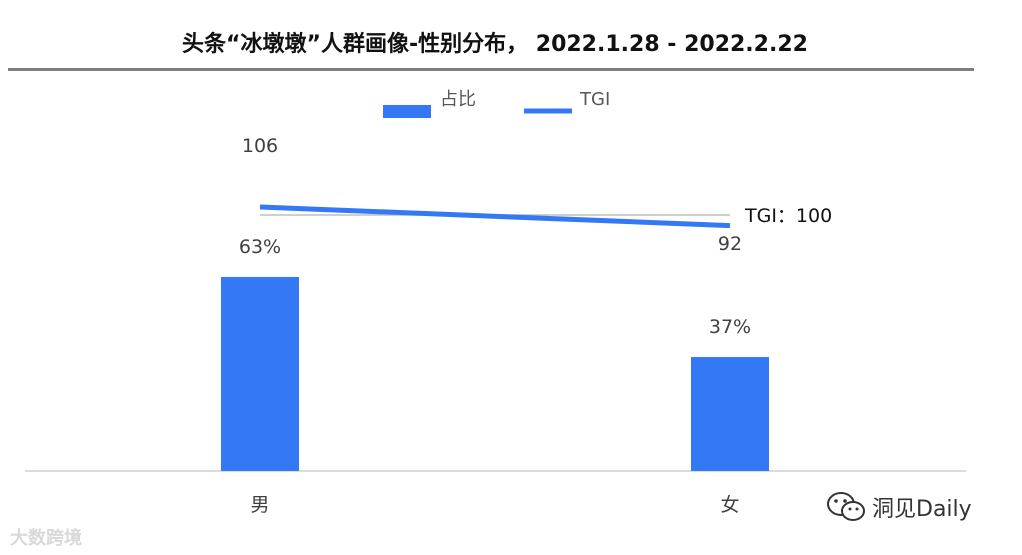 This screenshot has height=555, width=1022. I want to click on category-label-0: 男, so click(259, 505).